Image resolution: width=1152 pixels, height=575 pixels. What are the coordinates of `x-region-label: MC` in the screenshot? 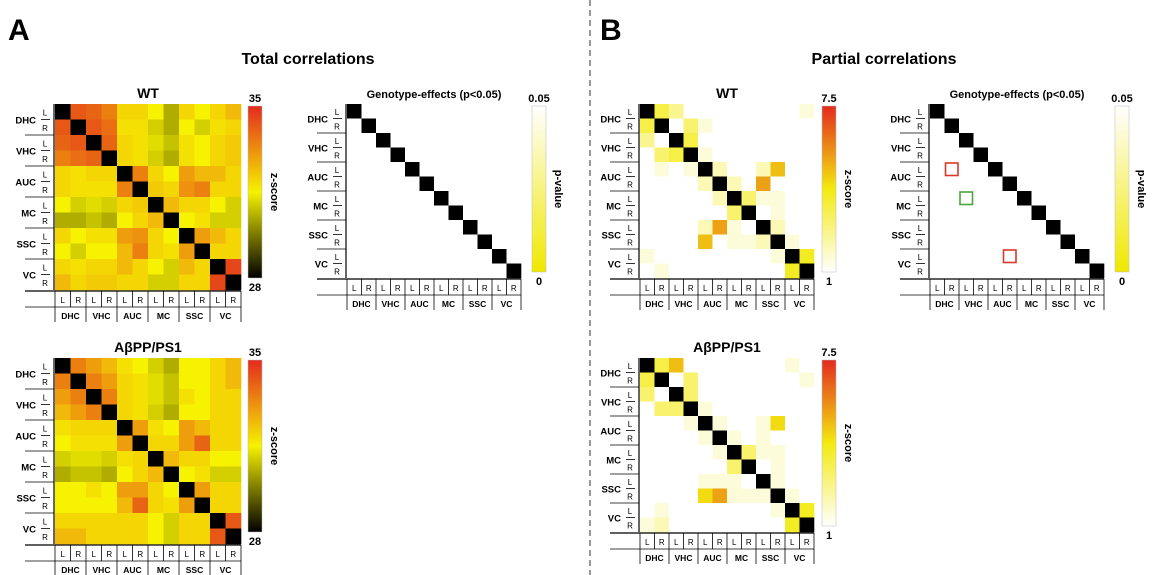 It's located at (448, 304).